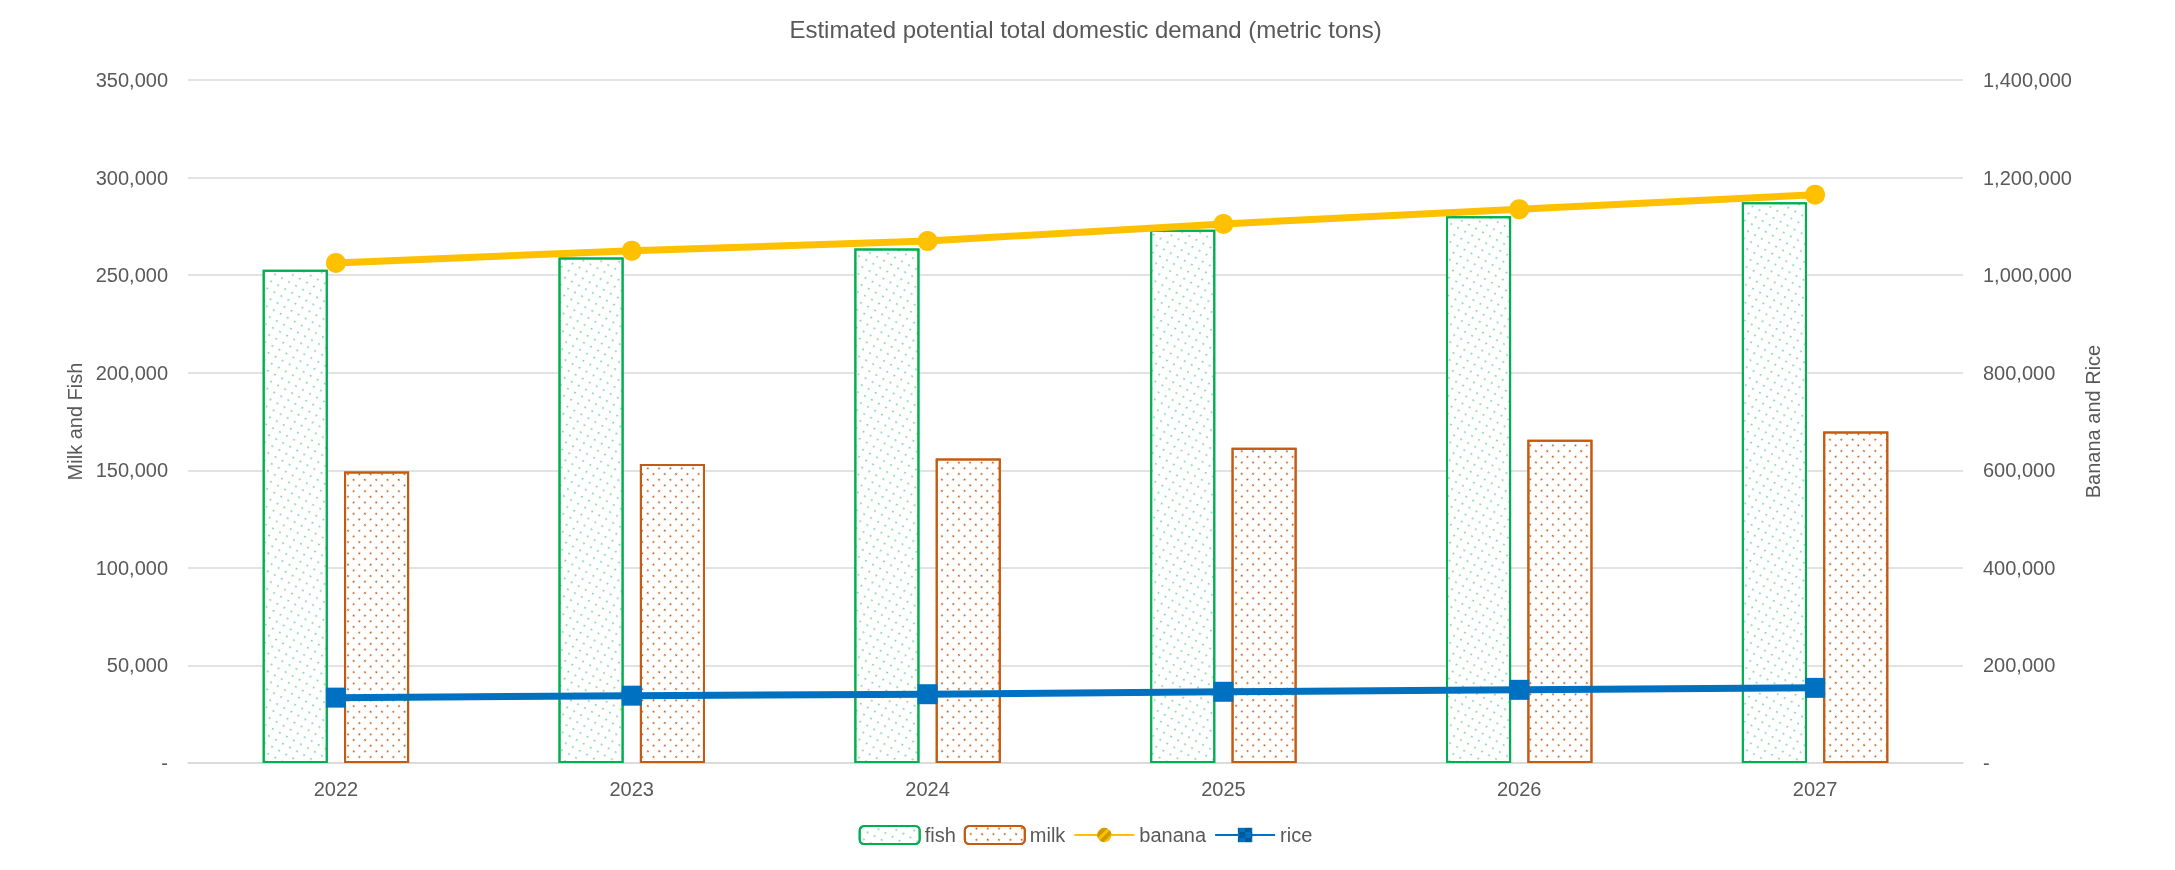  What do you see at coordinates (336, 789) in the screenshot?
I see `x-tick-label: 2022` at bounding box center [336, 789].